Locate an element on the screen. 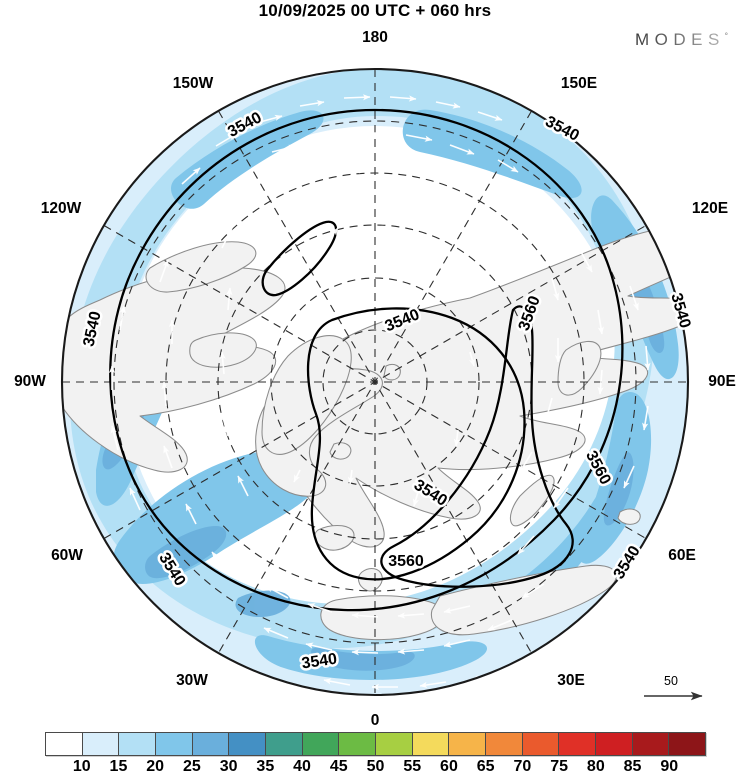 This screenshot has height=782, width=750. wind-reference-vector: 50 is located at coordinates (685, 695).